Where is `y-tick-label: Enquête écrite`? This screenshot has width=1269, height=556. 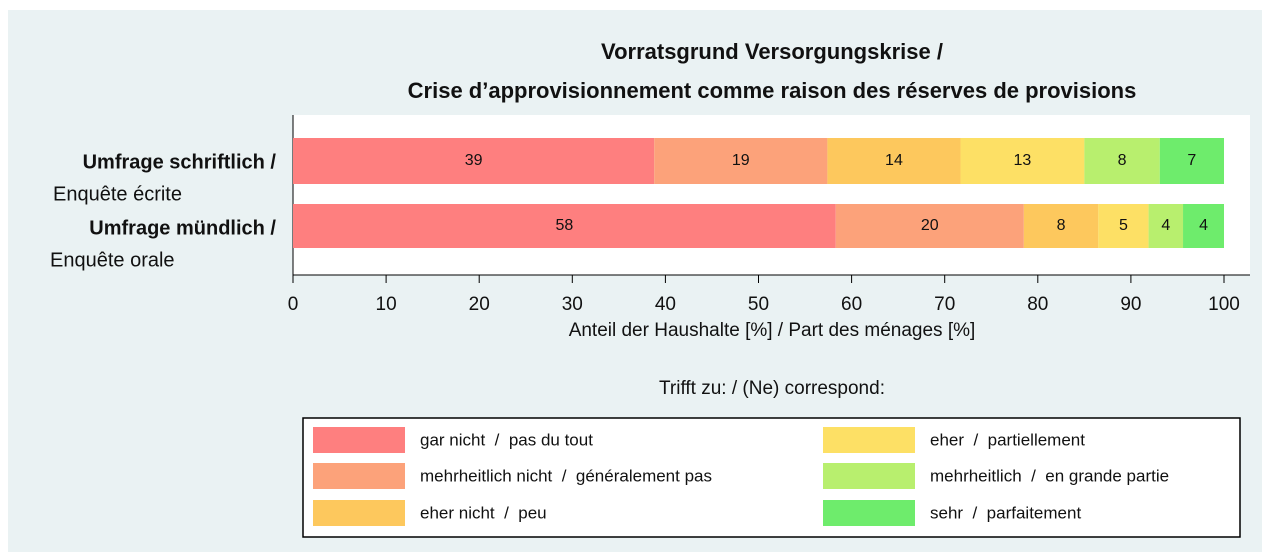
y-tick-label: Enquête écrite is located at coordinates (117, 194).